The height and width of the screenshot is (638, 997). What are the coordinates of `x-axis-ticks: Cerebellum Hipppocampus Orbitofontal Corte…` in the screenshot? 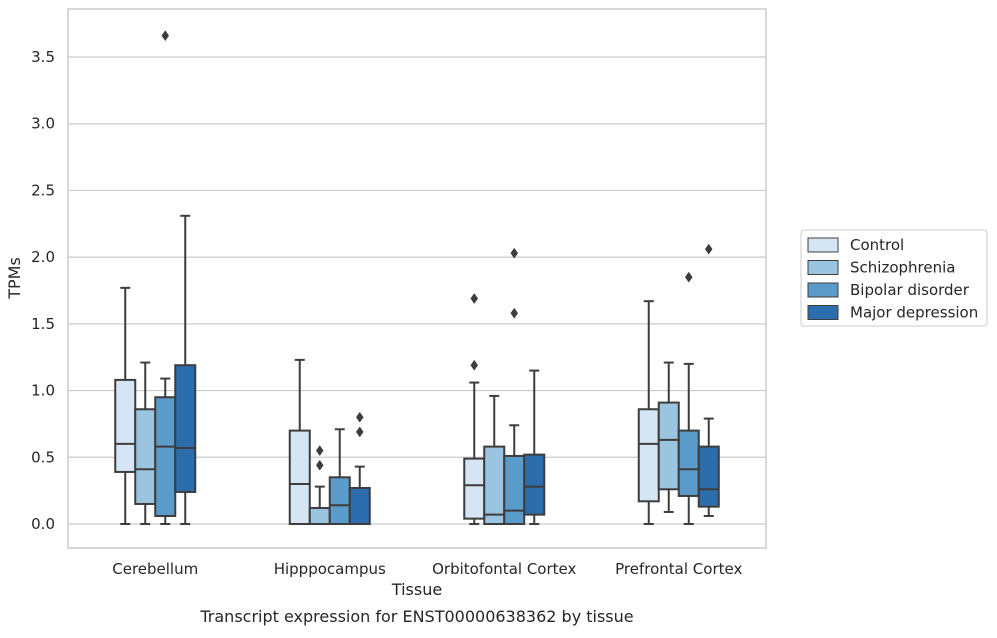 It's located at (427, 569).